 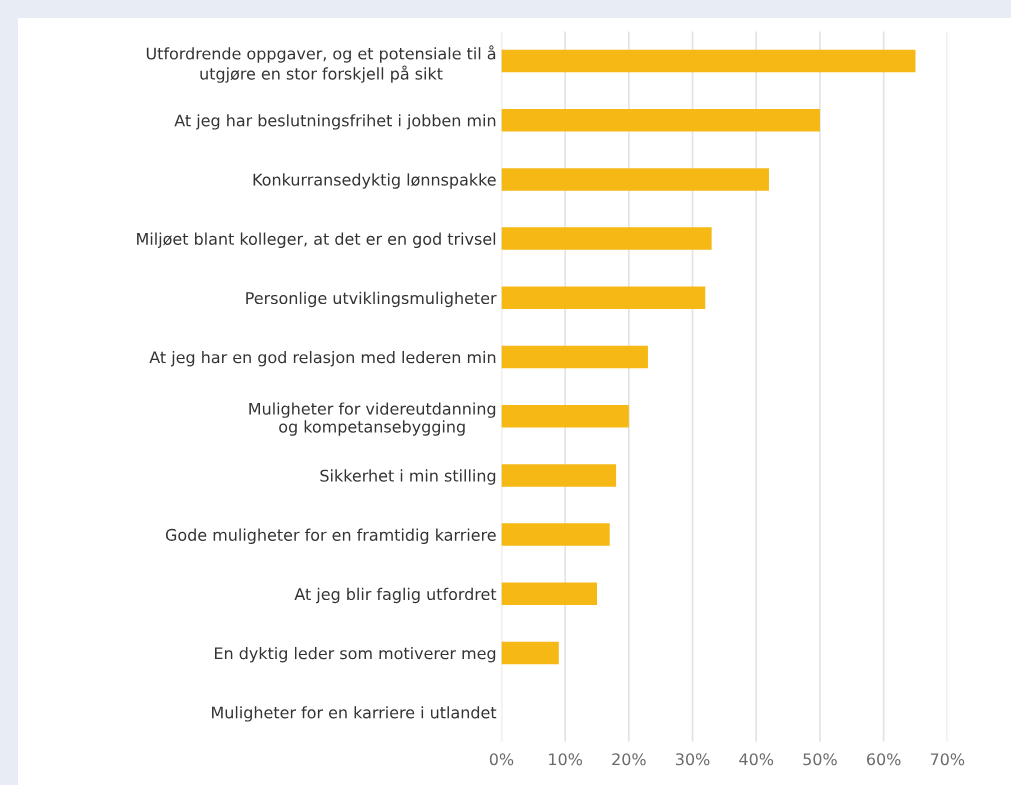 What do you see at coordinates (693, 759) in the screenshot?
I see `x-tick-label: 30%` at bounding box center [693, 759].